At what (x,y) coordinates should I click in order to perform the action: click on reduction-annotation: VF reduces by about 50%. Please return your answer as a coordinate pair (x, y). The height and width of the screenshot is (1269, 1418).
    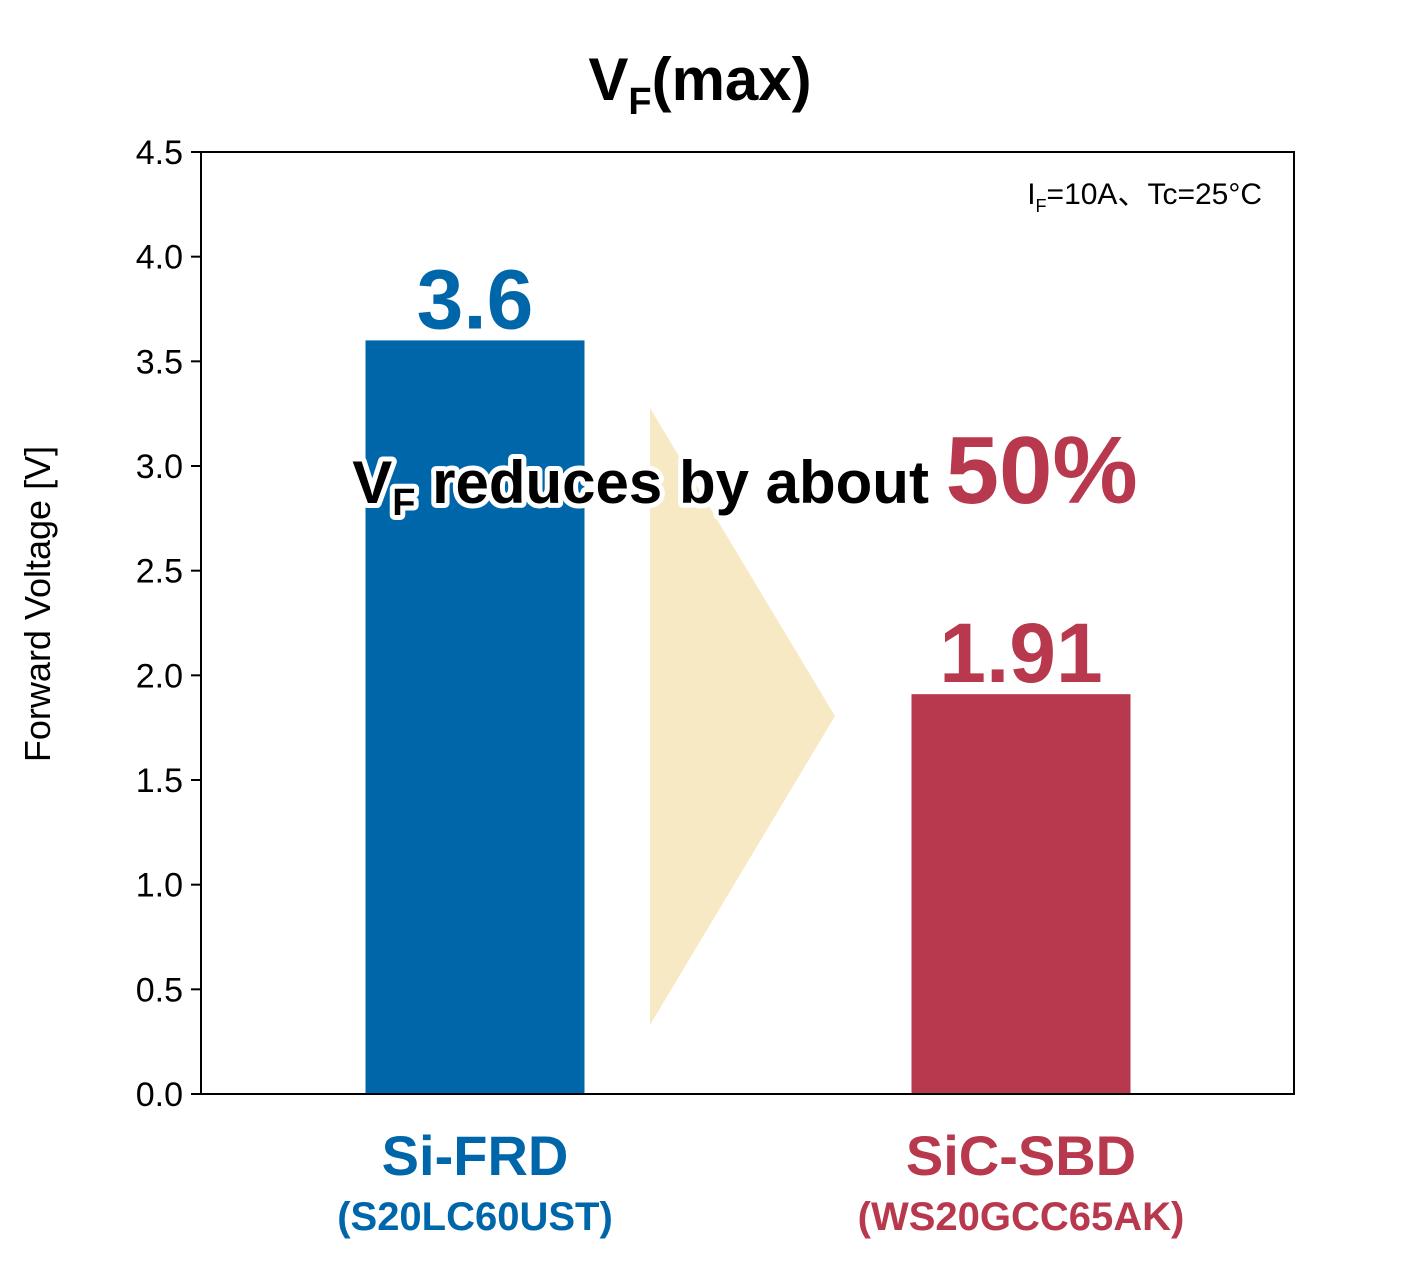
    Looking at the image, I should click on (745, 470).